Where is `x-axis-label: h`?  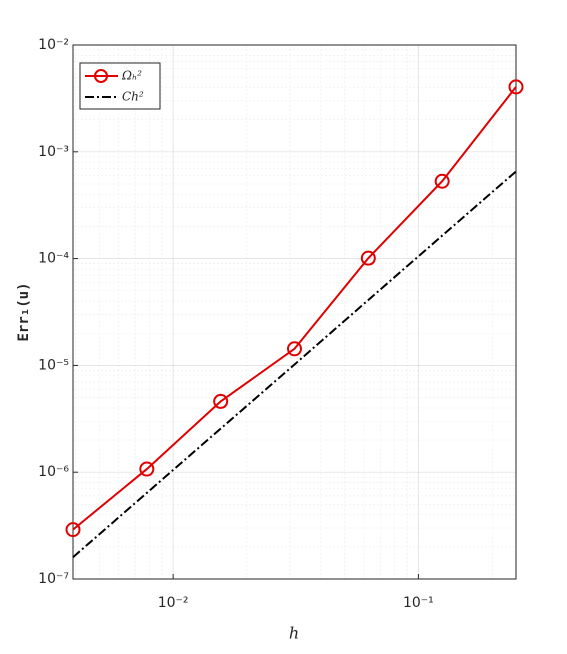 x-axis-label: h is located at coordinates (294, 633).